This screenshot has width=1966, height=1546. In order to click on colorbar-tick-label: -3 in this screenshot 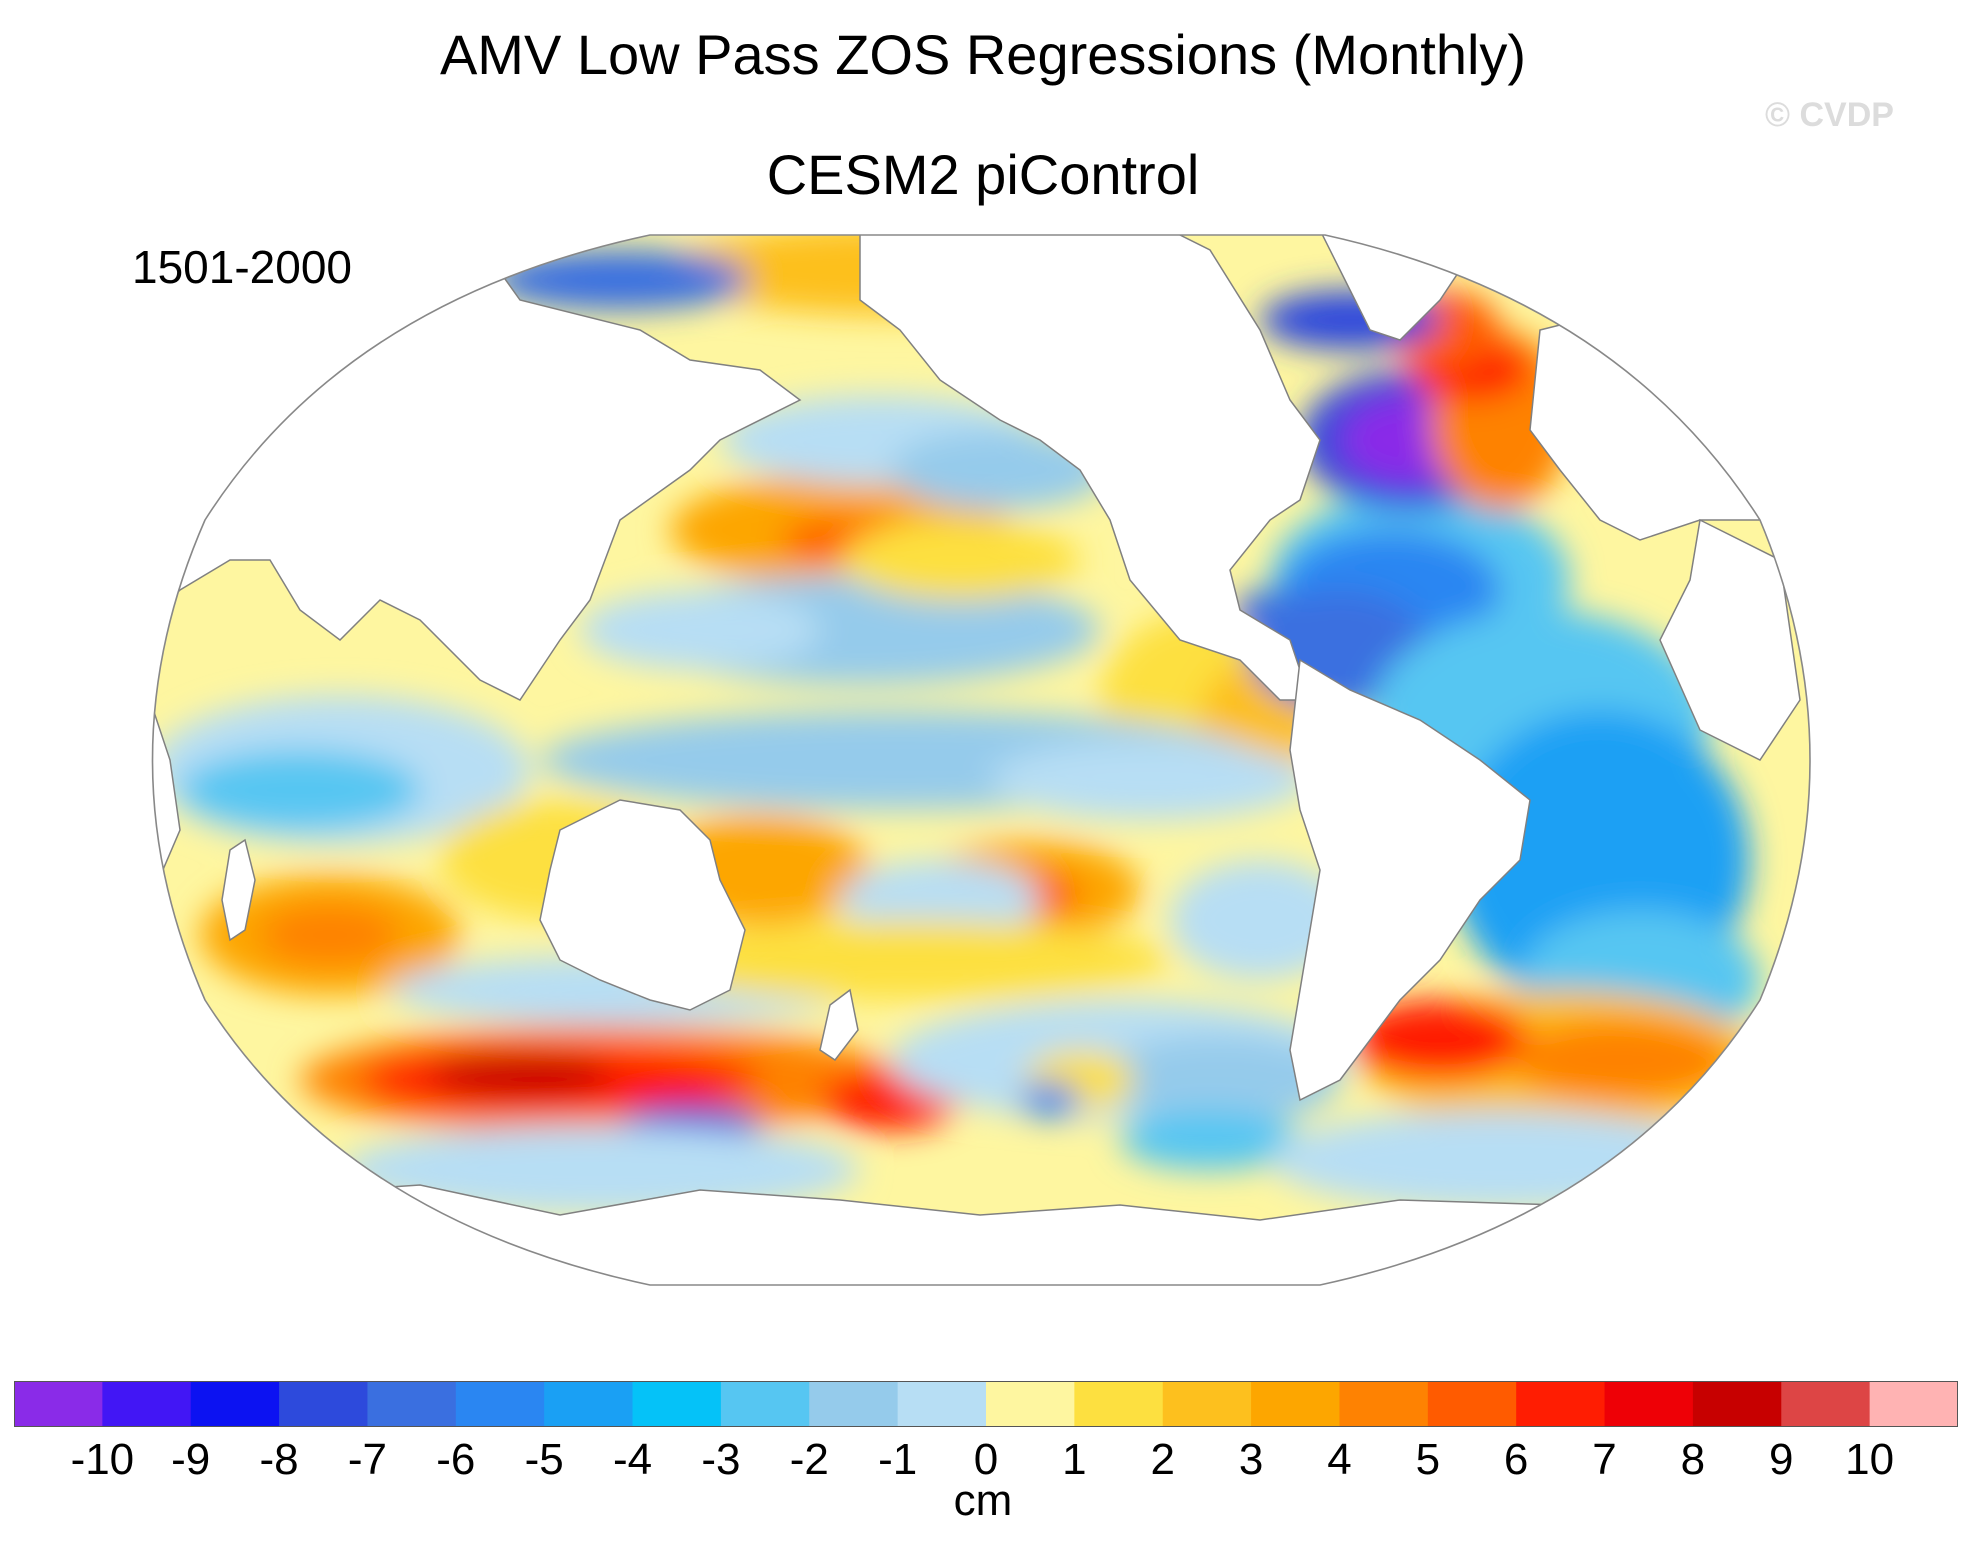, I will do `click(721, 1459)`.